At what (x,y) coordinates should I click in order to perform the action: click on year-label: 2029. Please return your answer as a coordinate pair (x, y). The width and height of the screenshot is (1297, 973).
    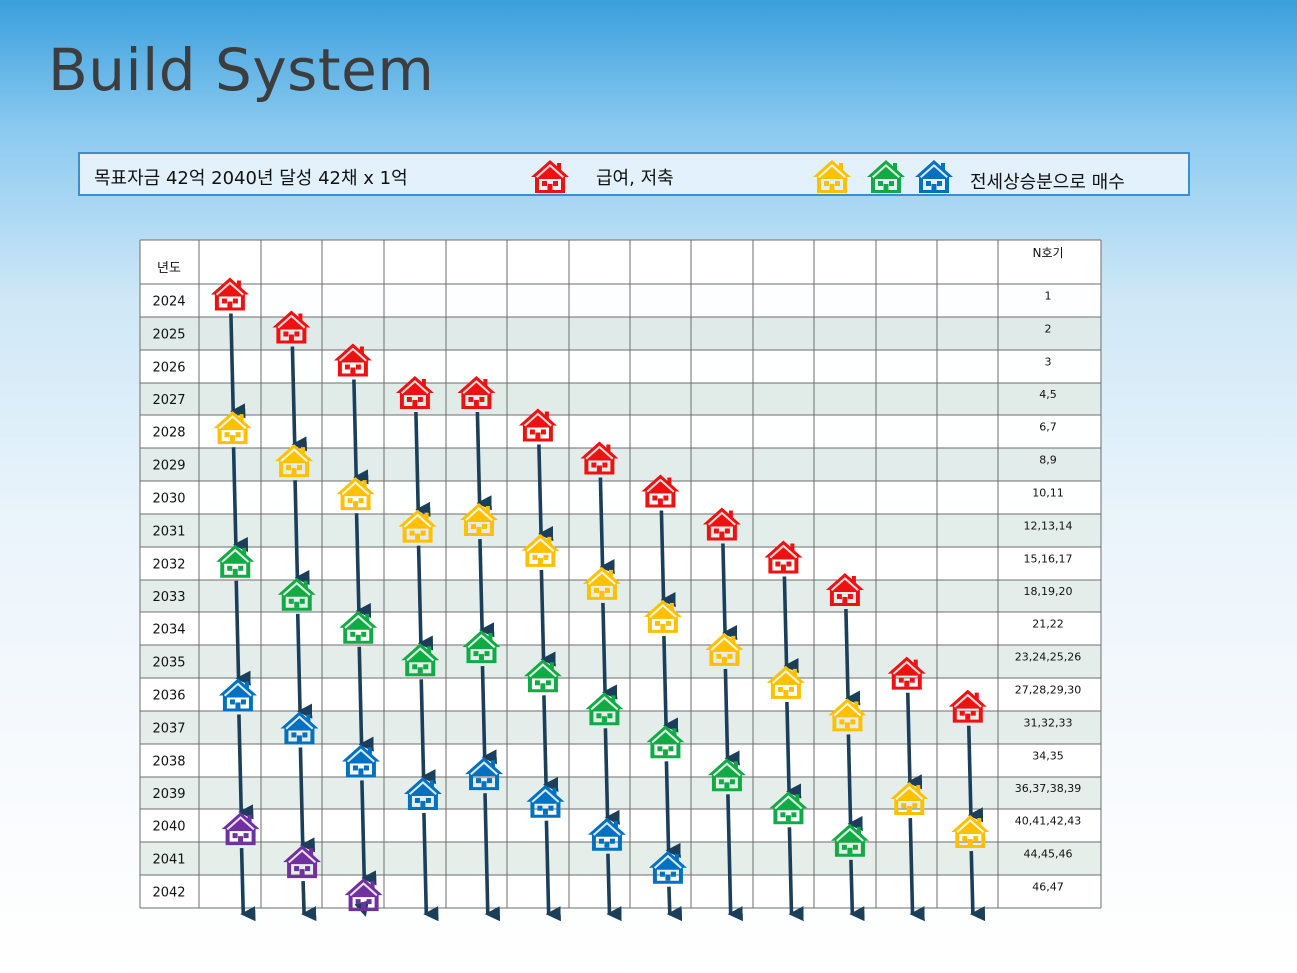
    Looking at the image, I should click on (168, 466).